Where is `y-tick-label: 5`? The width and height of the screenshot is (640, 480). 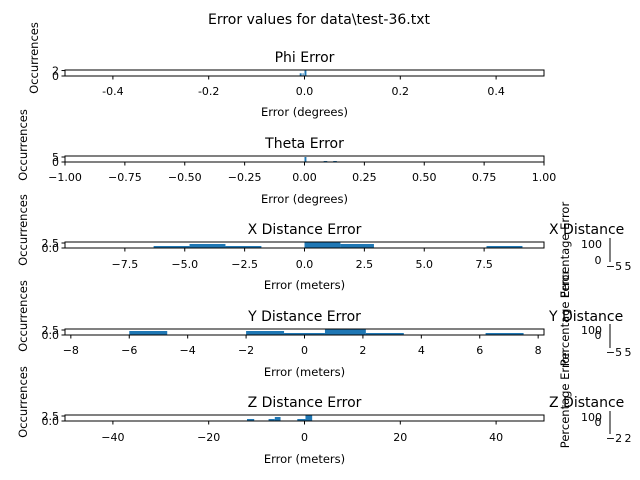
y-tick-label: 5 is located at coordinates (55, 157).